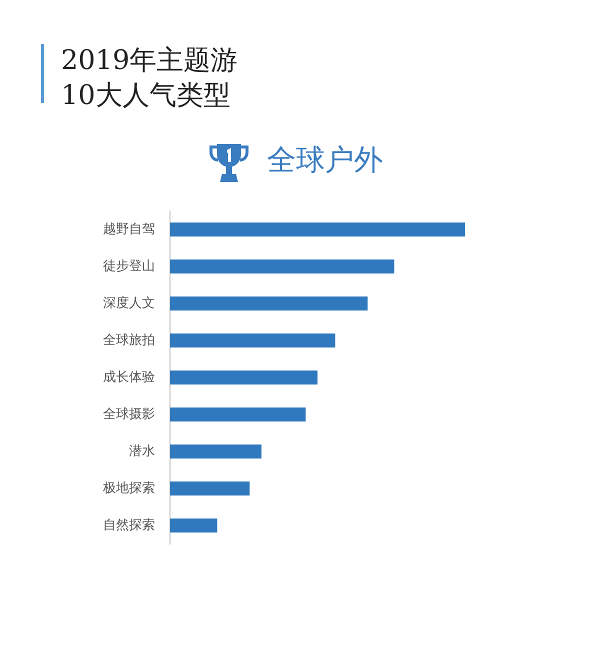  What do you see at coordinates (325, 159) in the screenshot?
I see `chart-subtitle: 全球户外` at bounding box center [325, 159].